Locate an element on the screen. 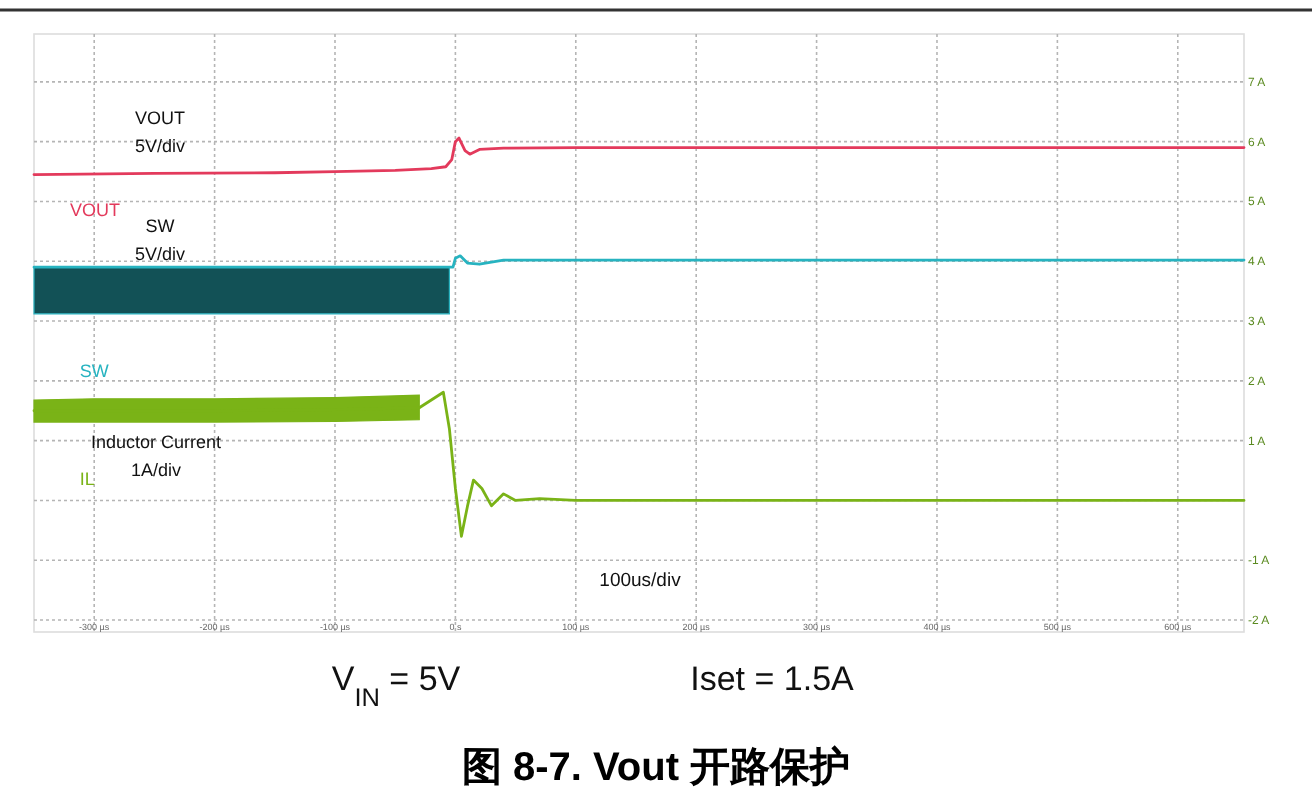 The height and width of the screenshot is (812, 1312). text: V$_{IN}$ = 5V is located at coordinates (396, 685).